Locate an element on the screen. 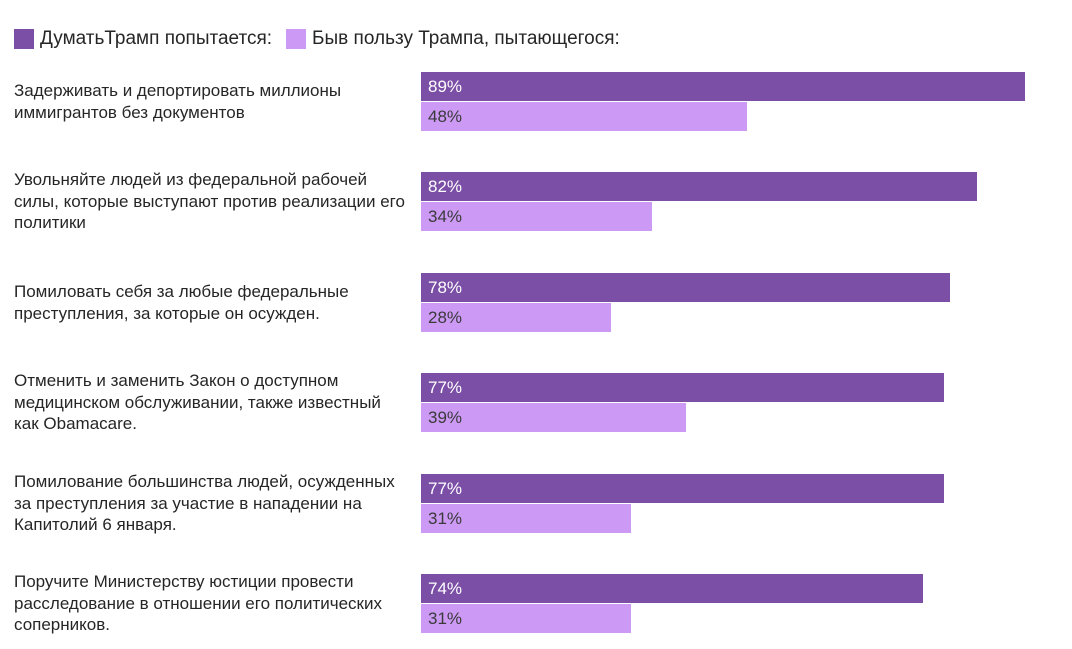 The height and width of the screenshot is (649, 1072). bar-value-label: 48% is located at coordinates (445, 116).